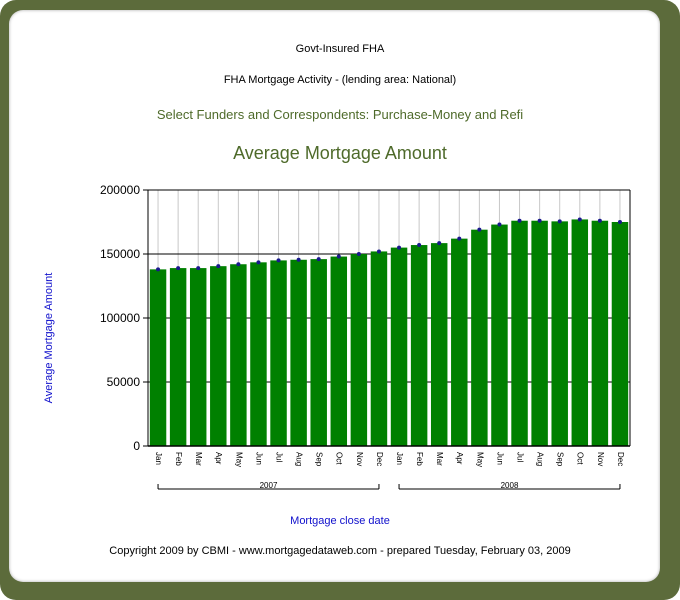 The width and height of the screenshot is (680, 600). Describe the element at coordinates (340, 49) in the screenshot. I see `report-title: Govt-Insured FHA` at that location.